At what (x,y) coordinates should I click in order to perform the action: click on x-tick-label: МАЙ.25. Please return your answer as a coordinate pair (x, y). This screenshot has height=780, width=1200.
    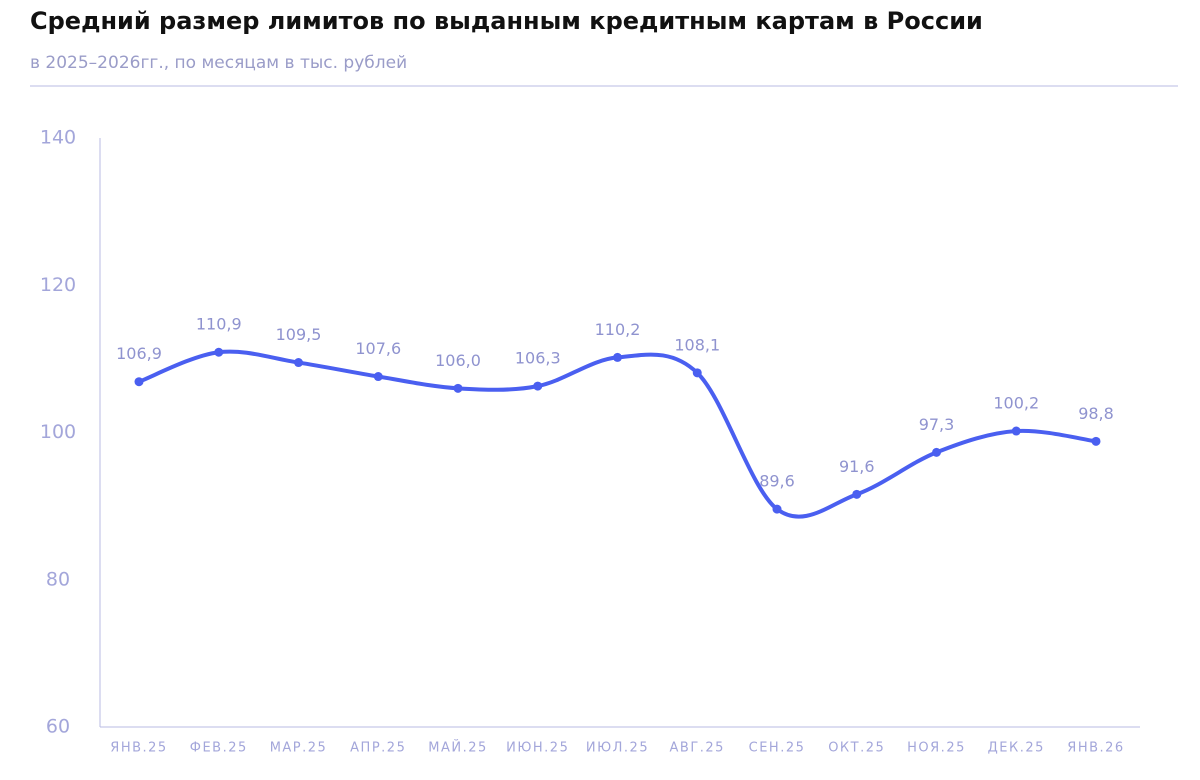
    Looking at the image, I should click on (458, 748).